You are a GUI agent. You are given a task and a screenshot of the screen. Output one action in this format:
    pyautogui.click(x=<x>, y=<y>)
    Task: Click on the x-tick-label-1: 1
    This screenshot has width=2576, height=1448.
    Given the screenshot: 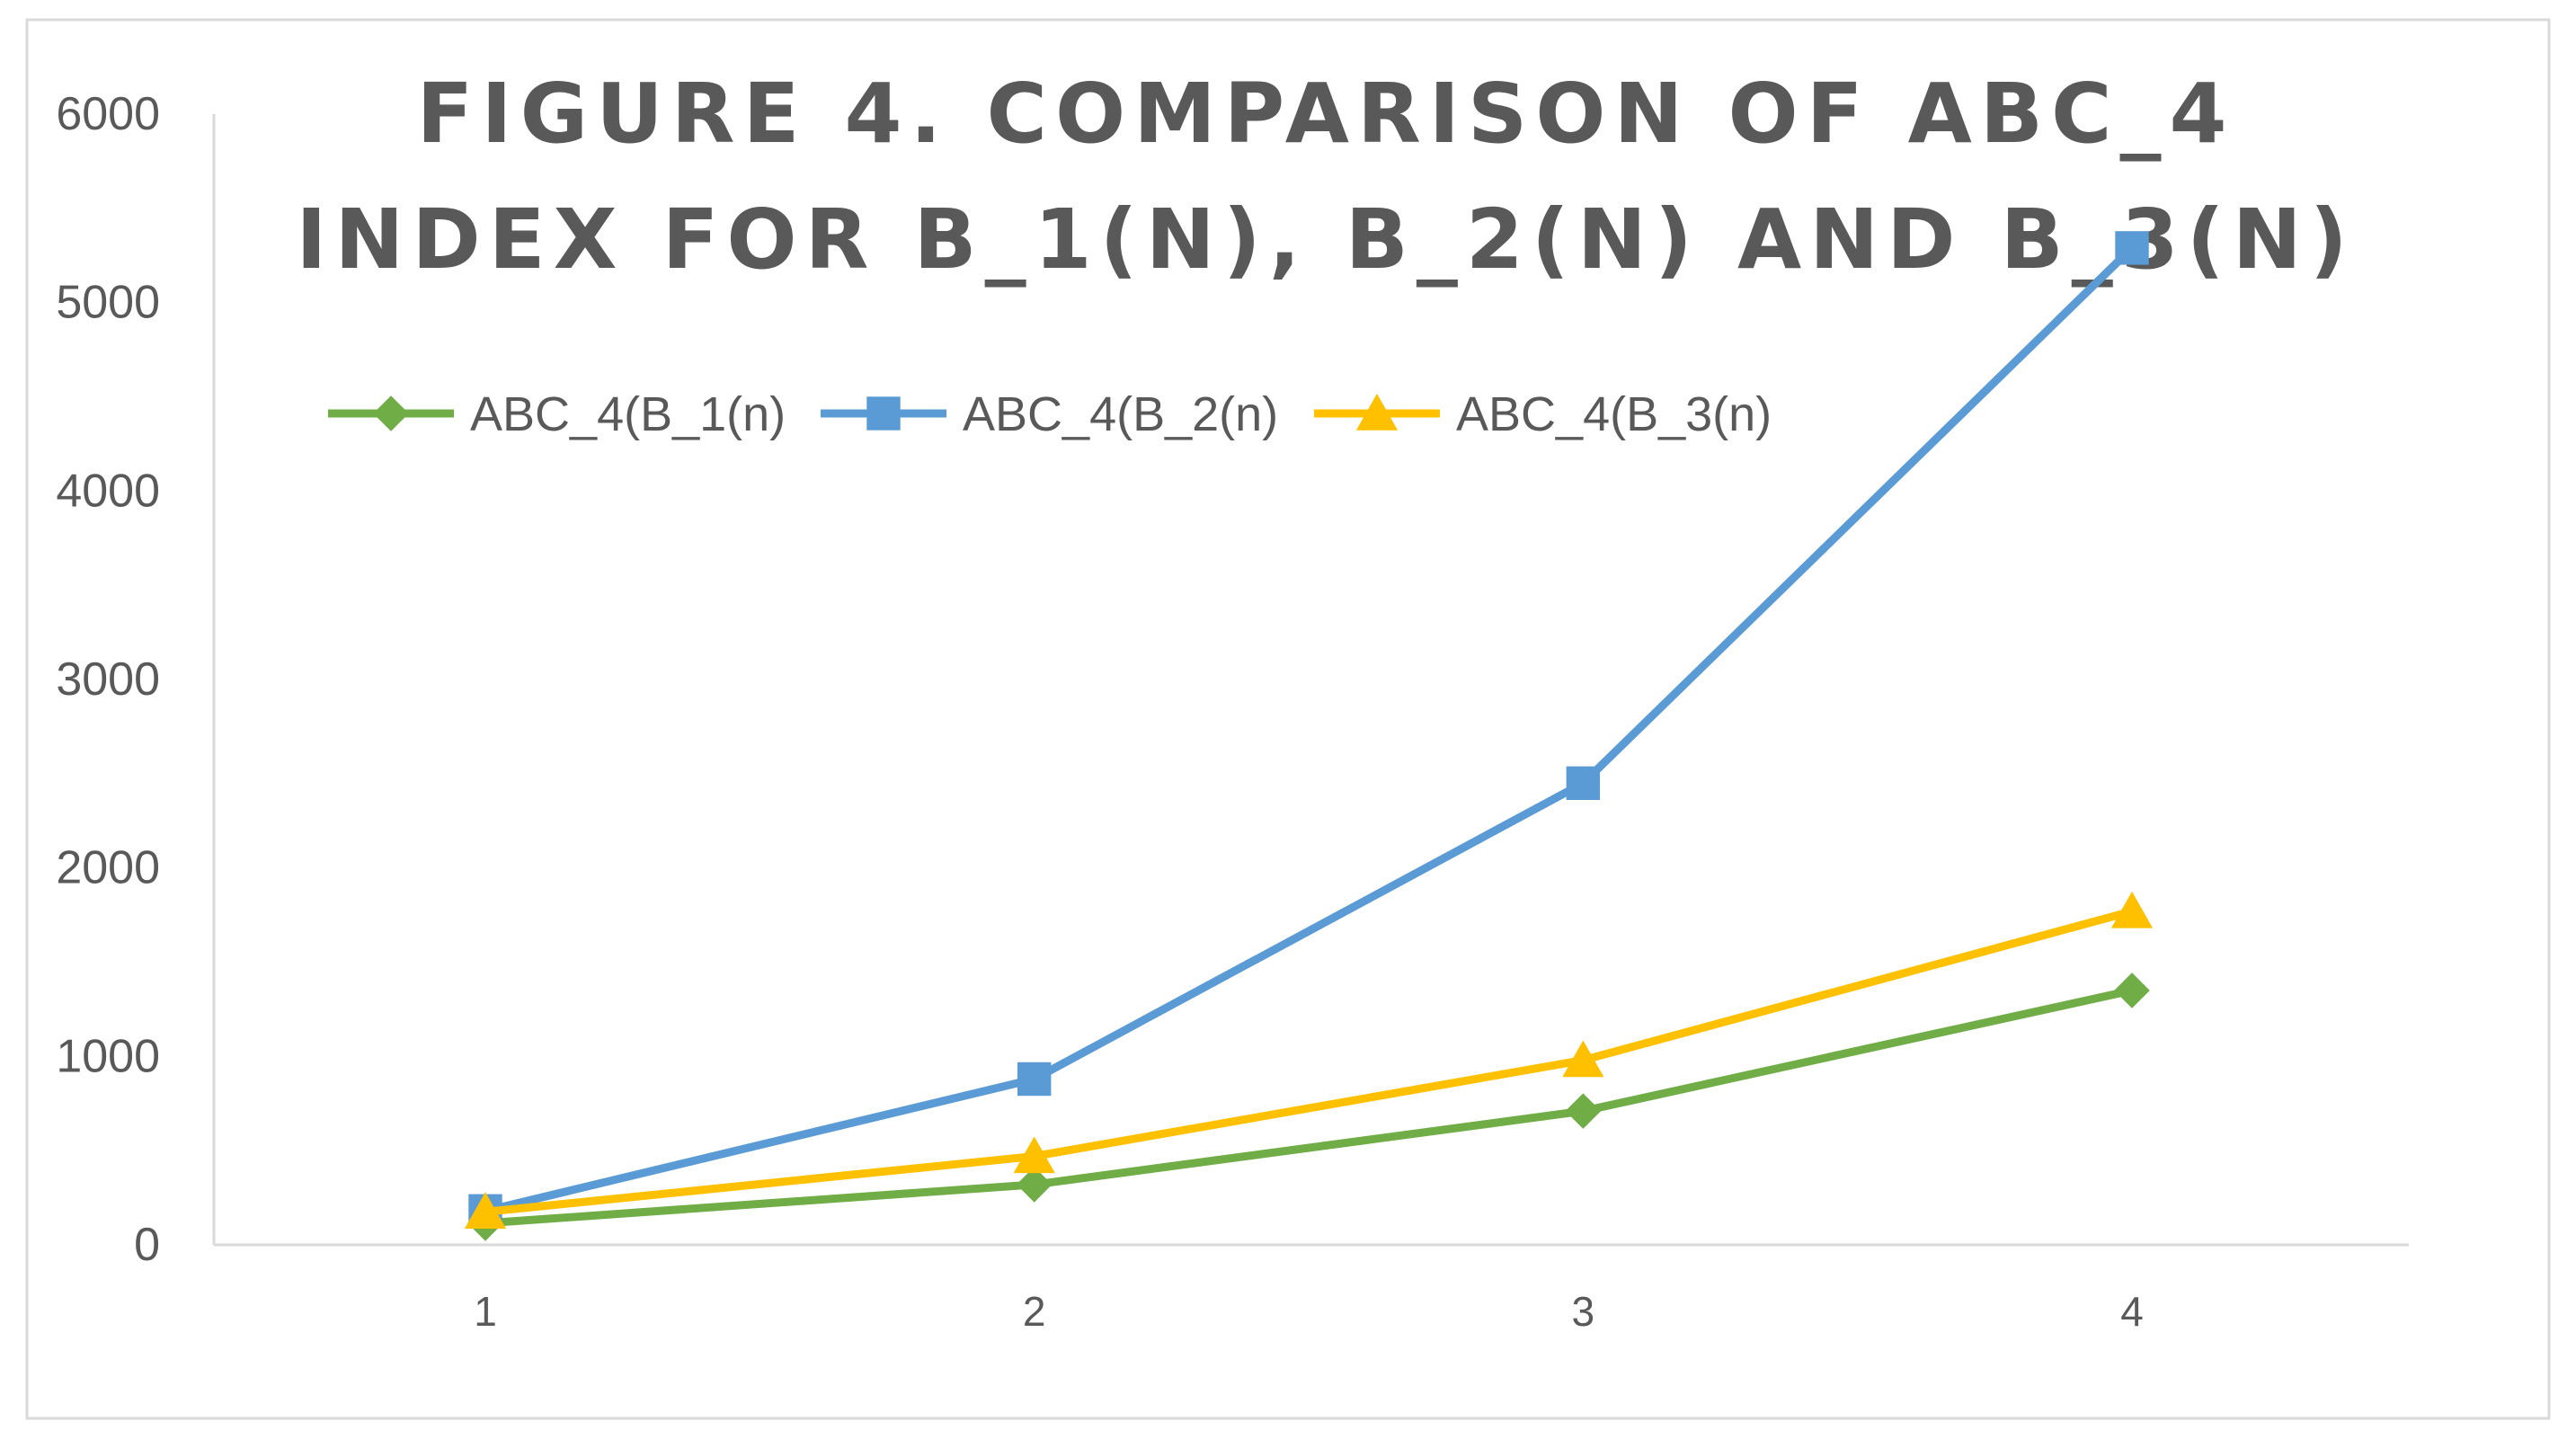 What is the action you would take?
    pyautogui.click(x=485, y=1311)
    